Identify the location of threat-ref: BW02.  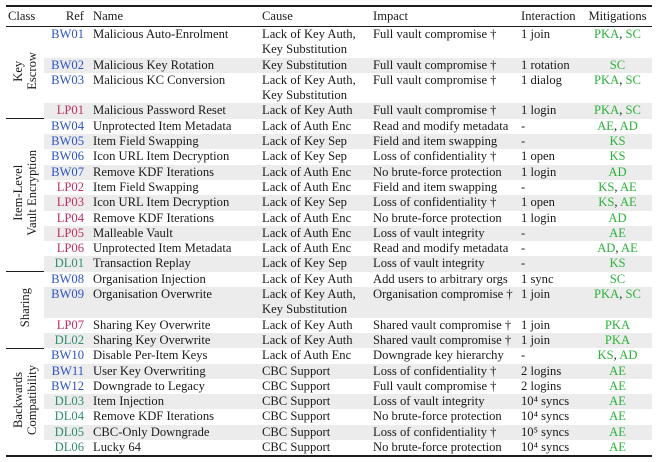
(67, 64).